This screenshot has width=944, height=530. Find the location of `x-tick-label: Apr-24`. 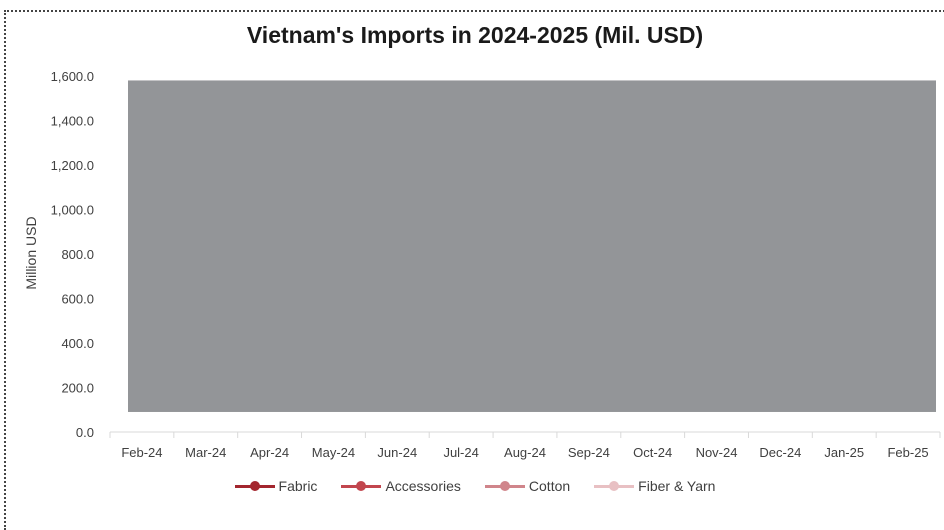

x-tick-label: Apr-24 is located at coordinates (269, 452).